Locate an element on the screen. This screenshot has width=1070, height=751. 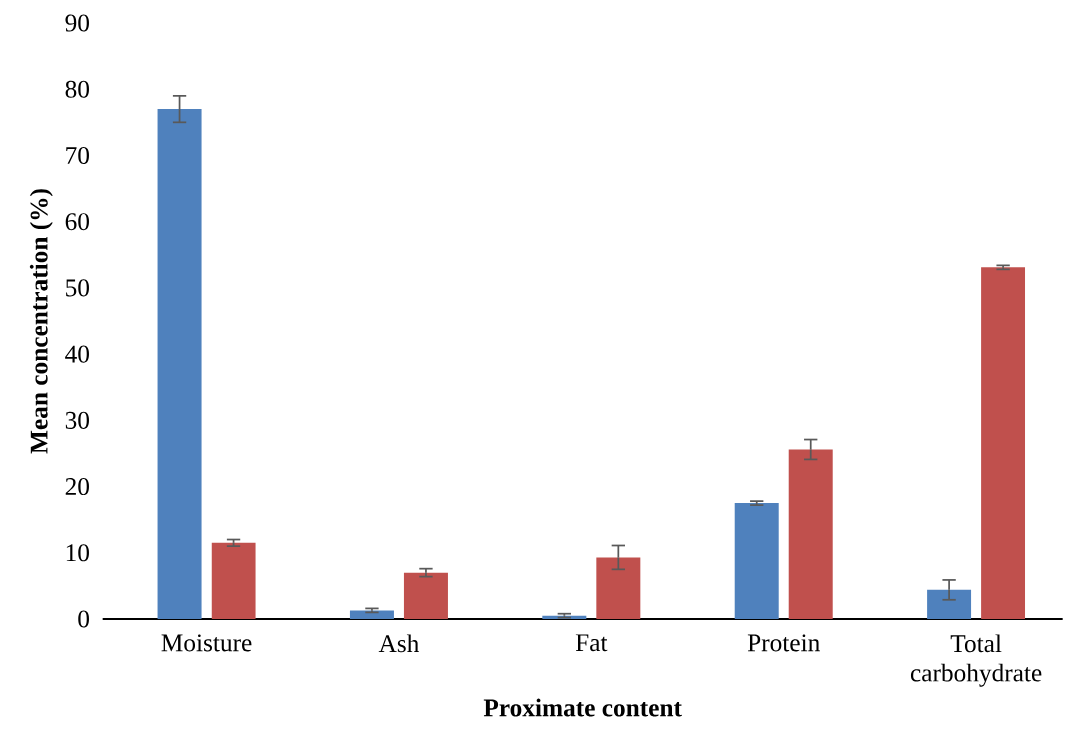
y-tick-label: 60 is located at coordinates (77, 222).